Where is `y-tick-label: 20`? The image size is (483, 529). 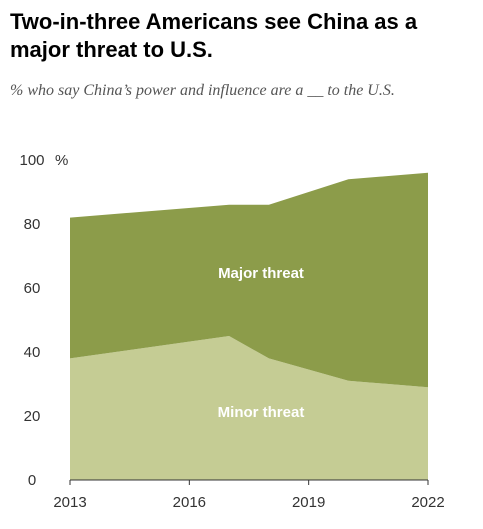
y-tick-label: 20 is located at coordinates (32, 416).